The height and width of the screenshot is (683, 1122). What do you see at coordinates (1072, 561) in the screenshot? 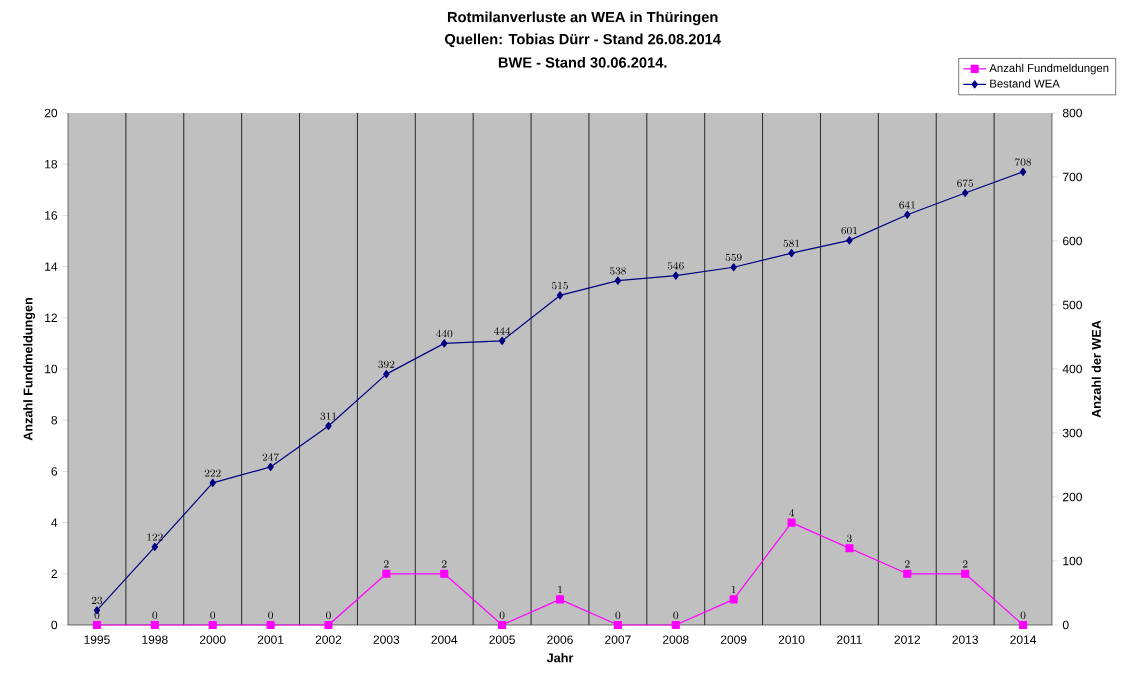
I see `y2-tick-label: 100` at bounding box center [1072, 561].